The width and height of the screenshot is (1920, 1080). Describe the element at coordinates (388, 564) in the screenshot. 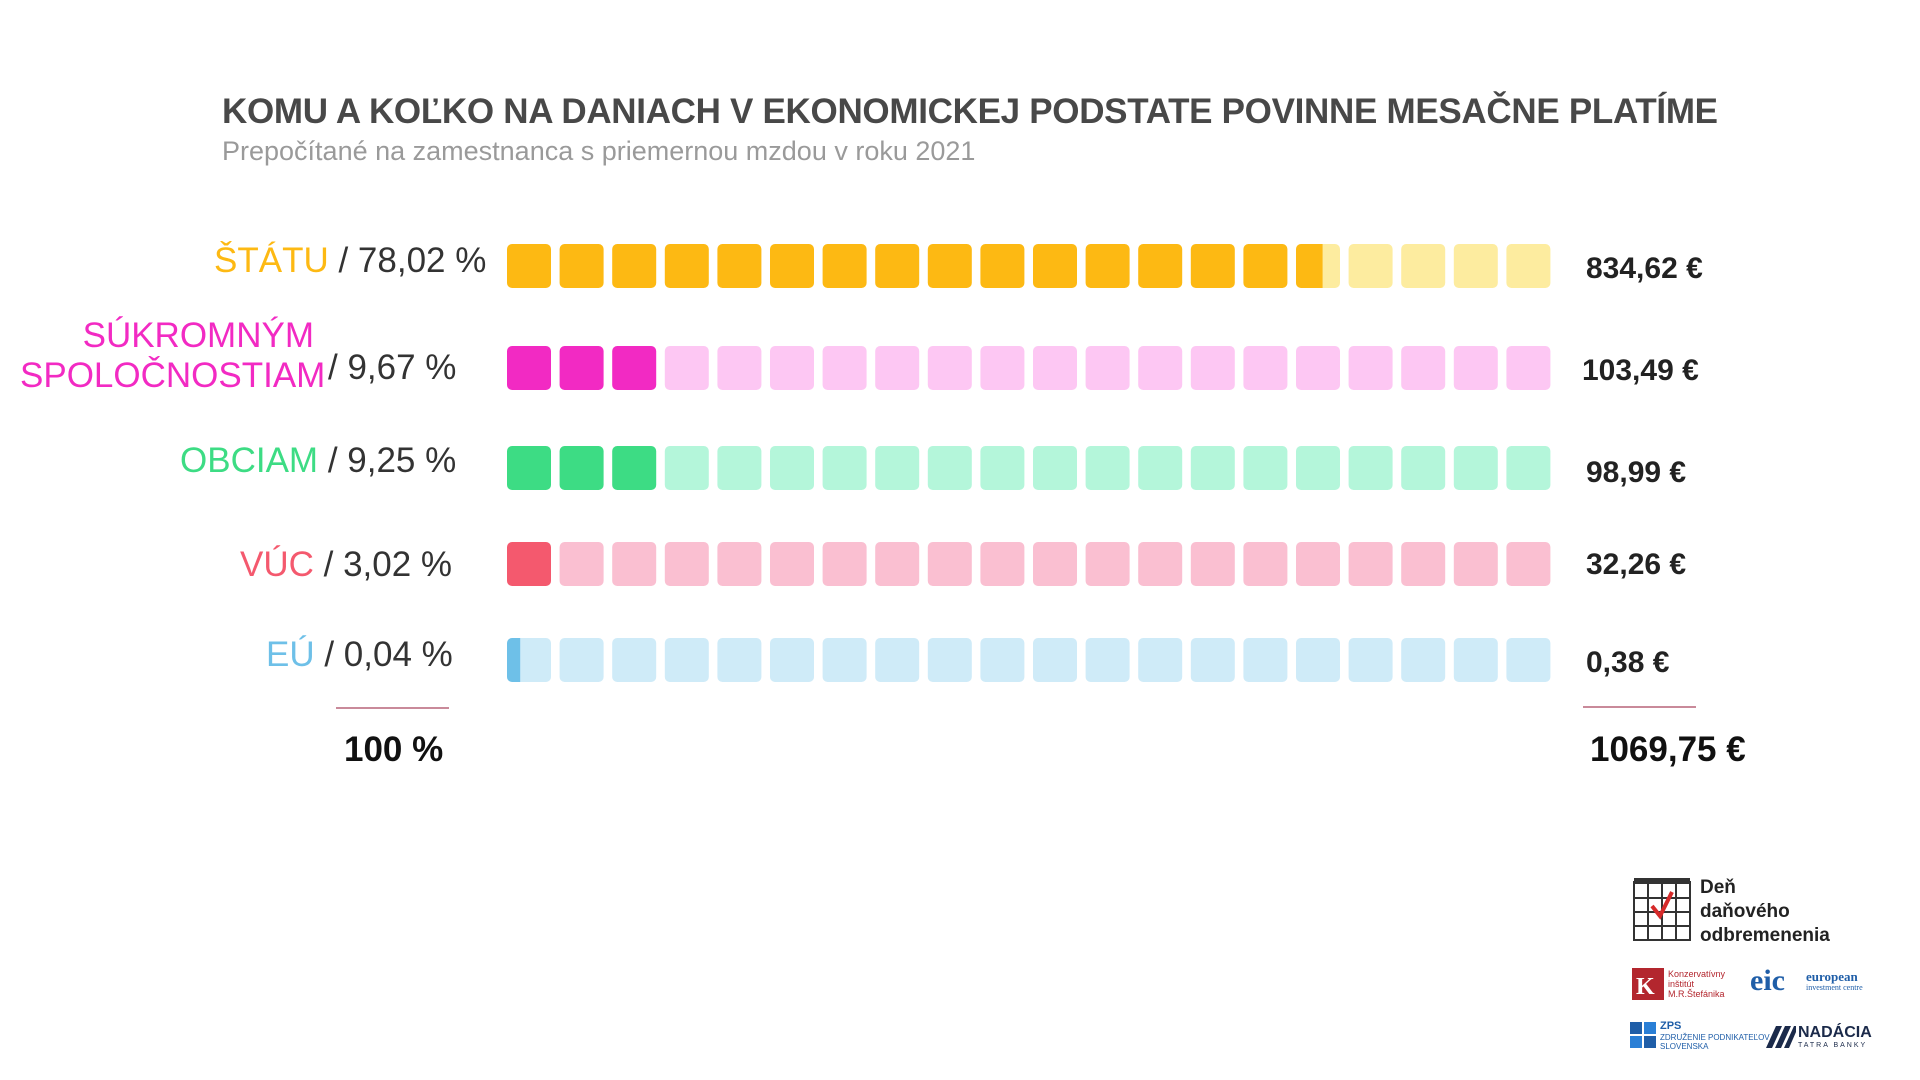

I see `row-pct-vuc: / 3,02 %` at that location.